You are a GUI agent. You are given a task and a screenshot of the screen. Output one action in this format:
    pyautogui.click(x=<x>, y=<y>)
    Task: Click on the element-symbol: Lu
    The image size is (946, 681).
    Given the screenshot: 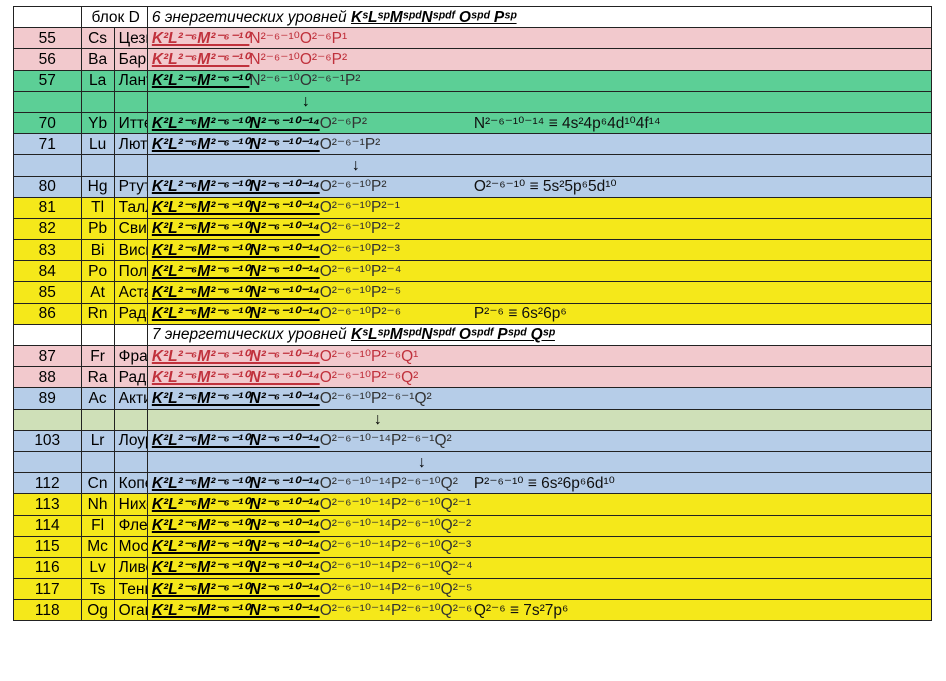 What is the action you would take?
    pyautogui.click(x=97, y=144)
    